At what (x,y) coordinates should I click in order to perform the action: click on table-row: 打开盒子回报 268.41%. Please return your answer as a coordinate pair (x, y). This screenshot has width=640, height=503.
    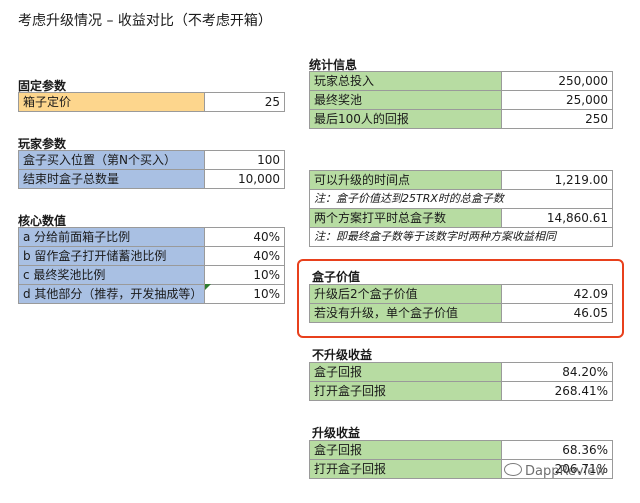
    Looking at the image, I should click on (461, 391).